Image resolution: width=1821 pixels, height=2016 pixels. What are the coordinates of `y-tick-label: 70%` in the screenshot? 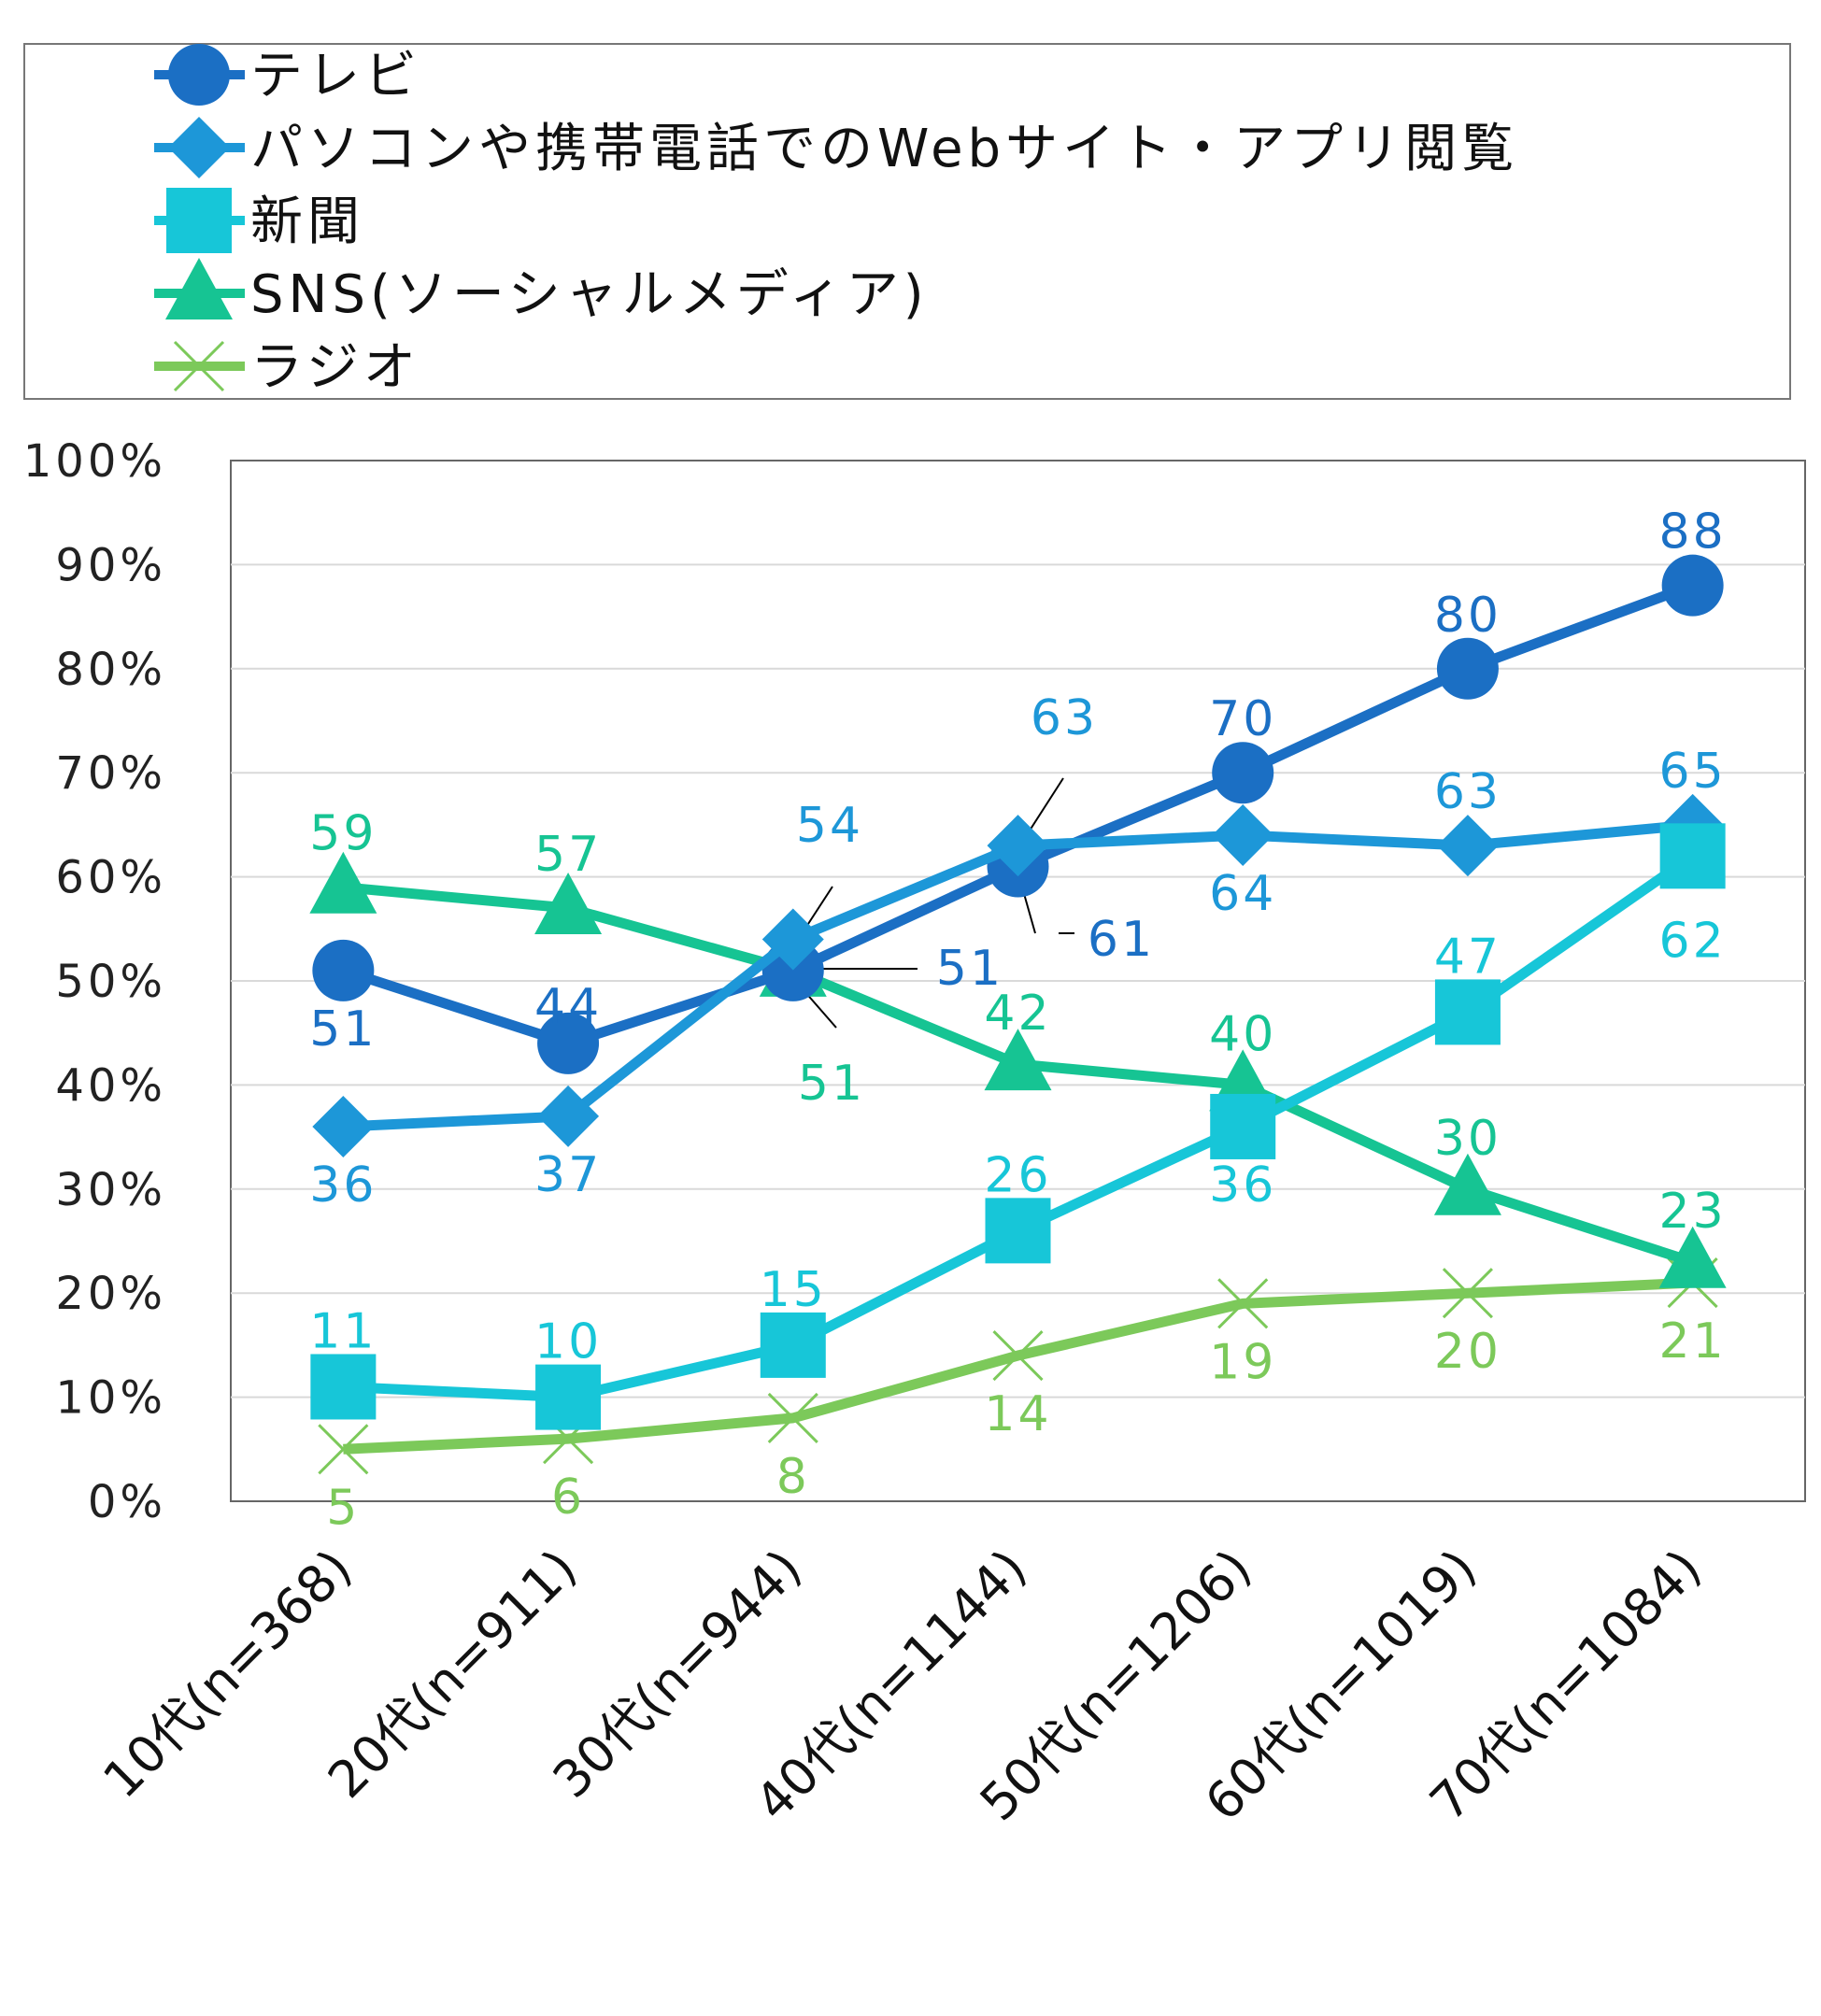 It's located at (111, 773).